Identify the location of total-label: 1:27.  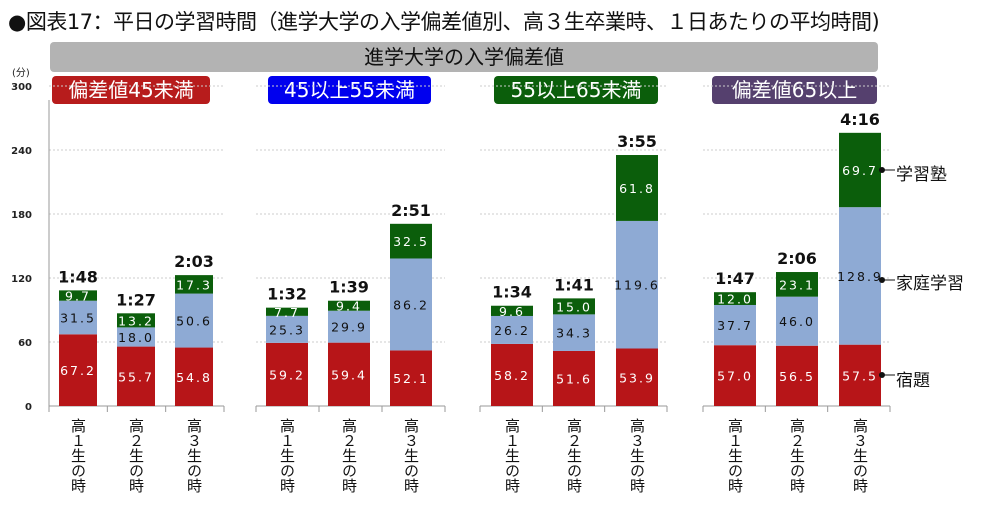
(136, 299).